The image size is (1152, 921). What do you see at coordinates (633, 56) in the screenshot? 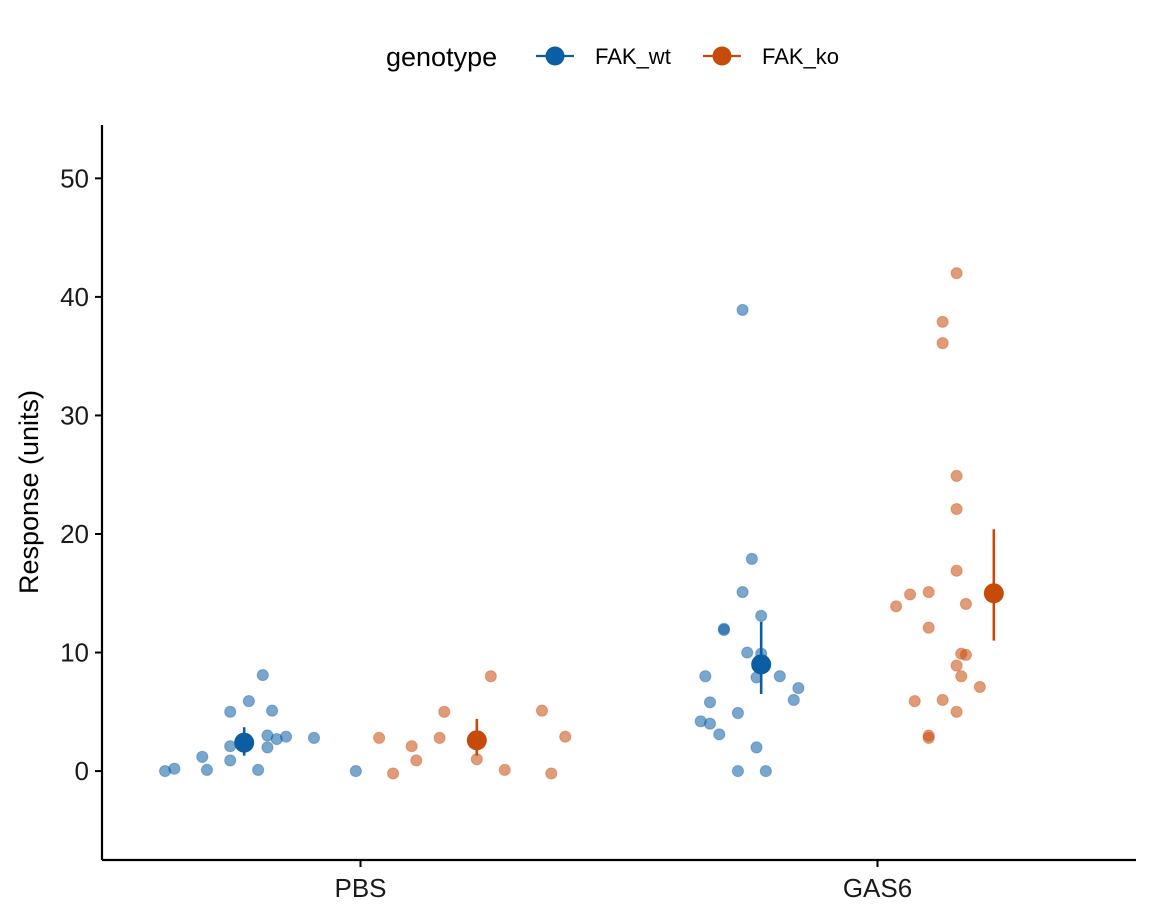
I see `legend-label-fak-wt: FAK_wt` at bounding box center [633, 56].